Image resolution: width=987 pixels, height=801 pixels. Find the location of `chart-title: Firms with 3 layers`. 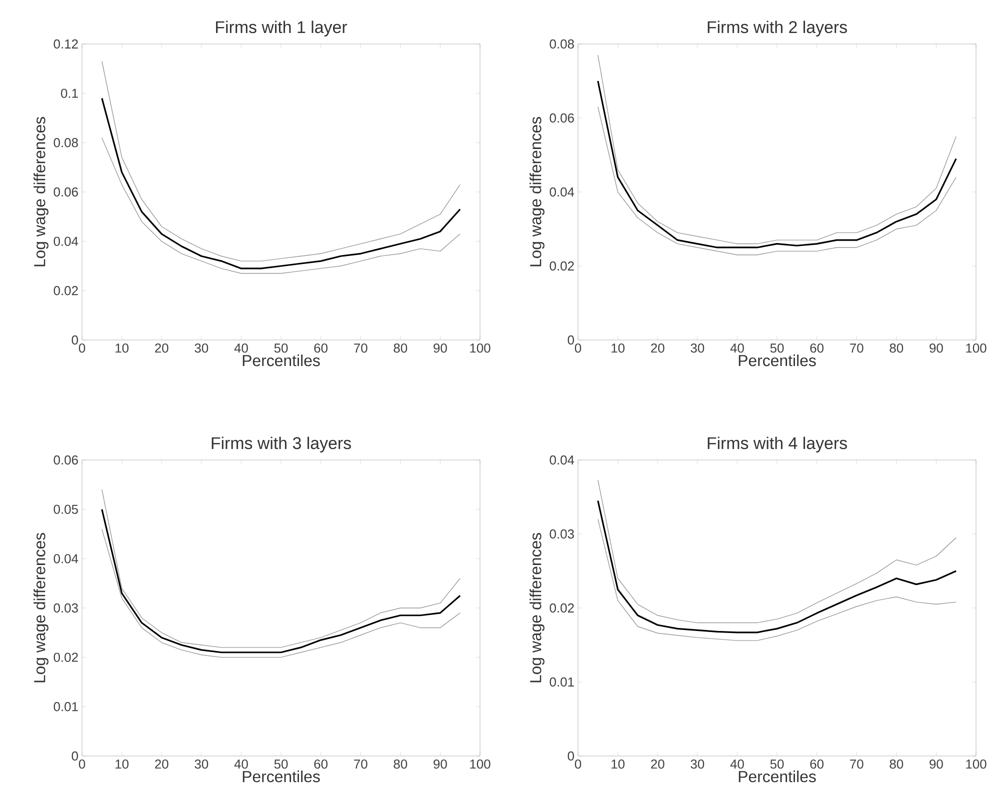

chart-title: Firms with 3 layers is located at coordinates (281, 444).